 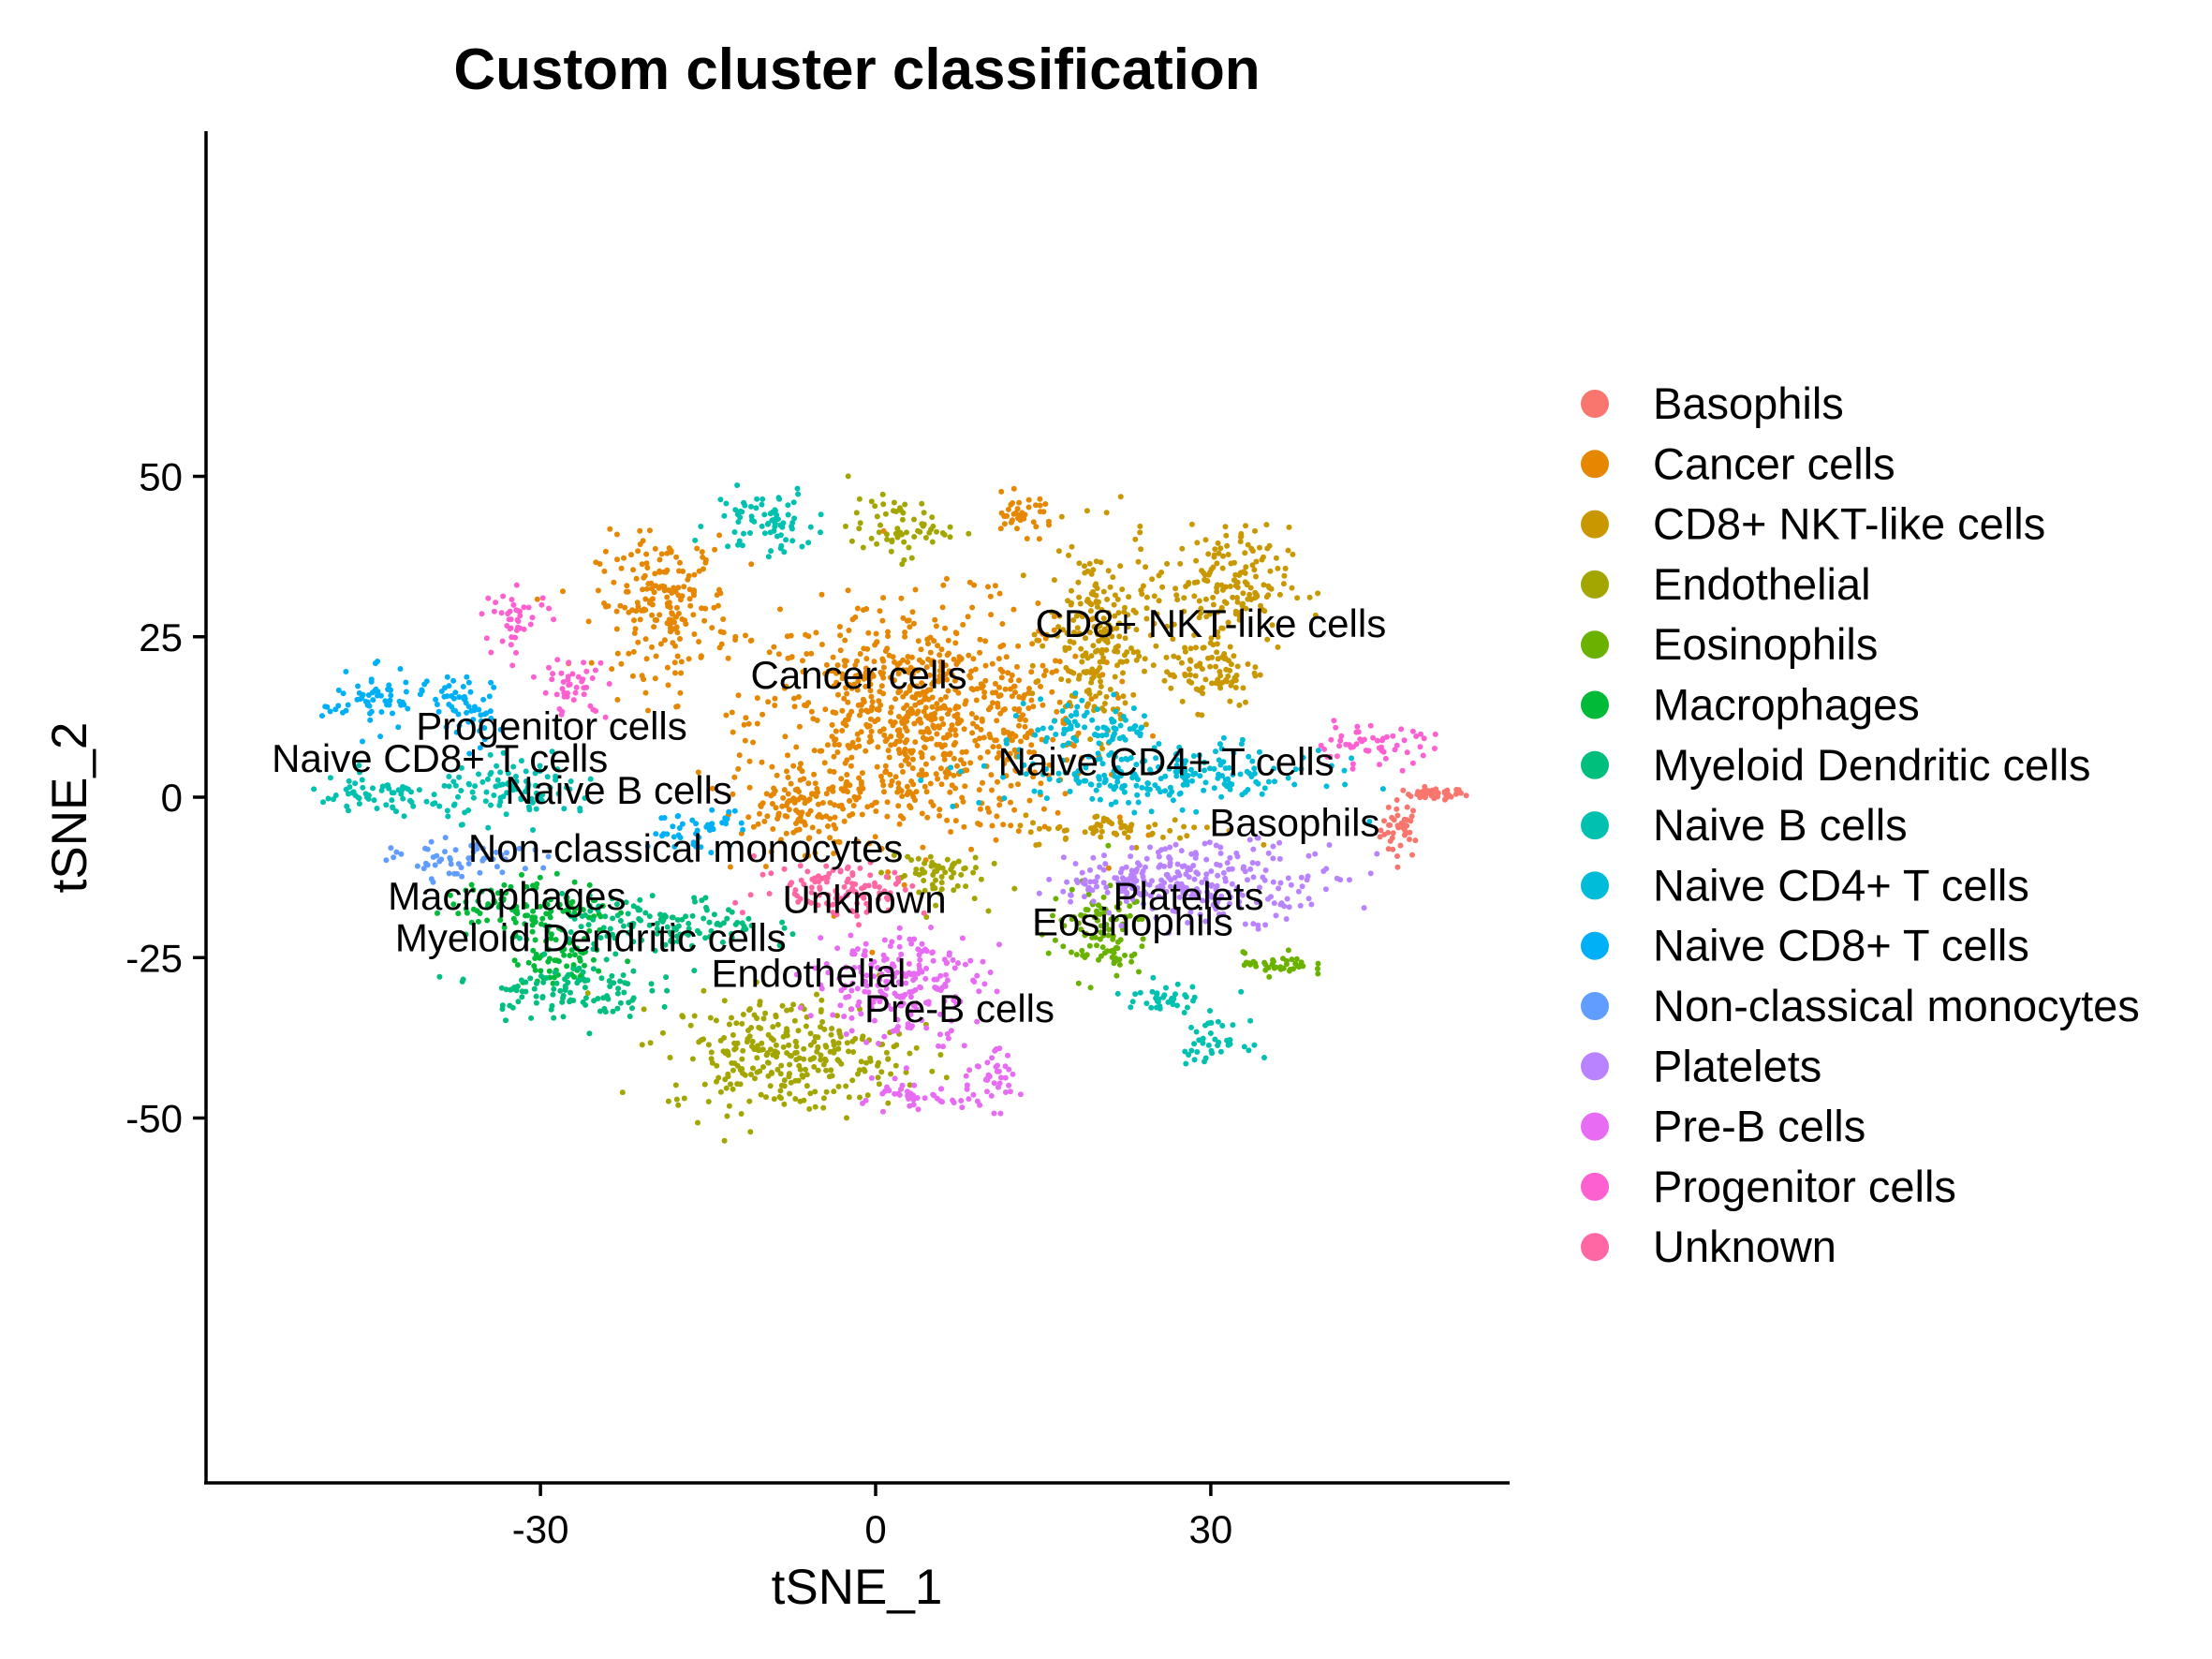 What do you see at coordinates (591, 938) in the screenshot?
I see `cluster-label: Myeloid Dendritic cells` at bounding box center [591, 938].